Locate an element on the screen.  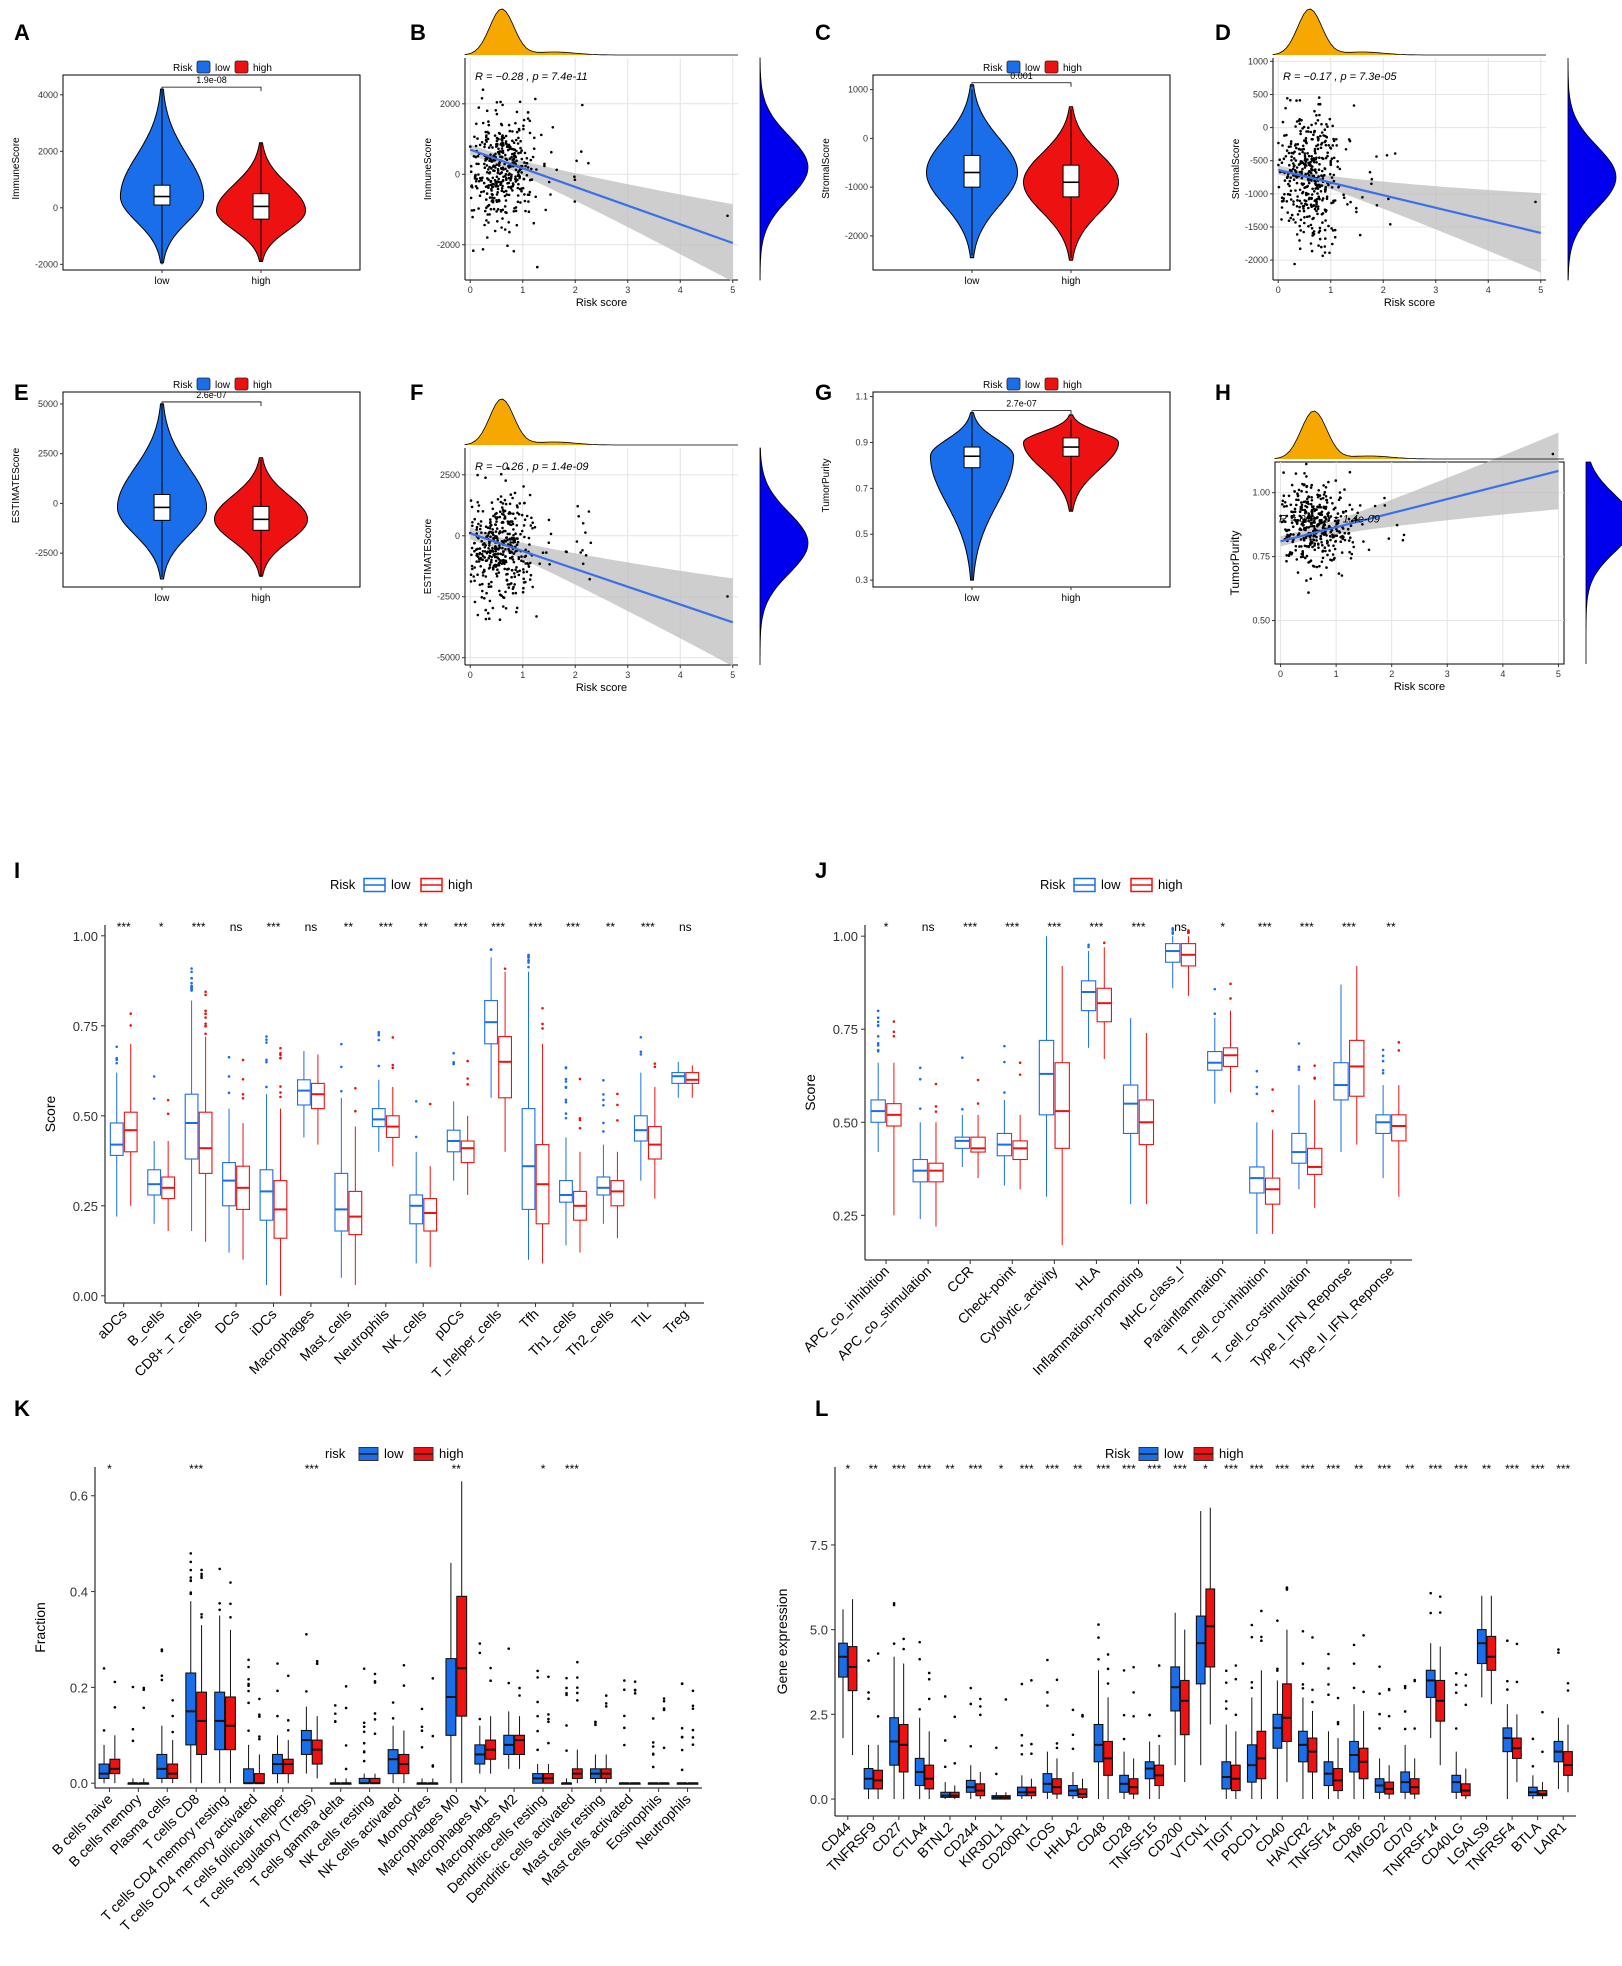
panel-letter-i: I is located at coordinates (17, 870).